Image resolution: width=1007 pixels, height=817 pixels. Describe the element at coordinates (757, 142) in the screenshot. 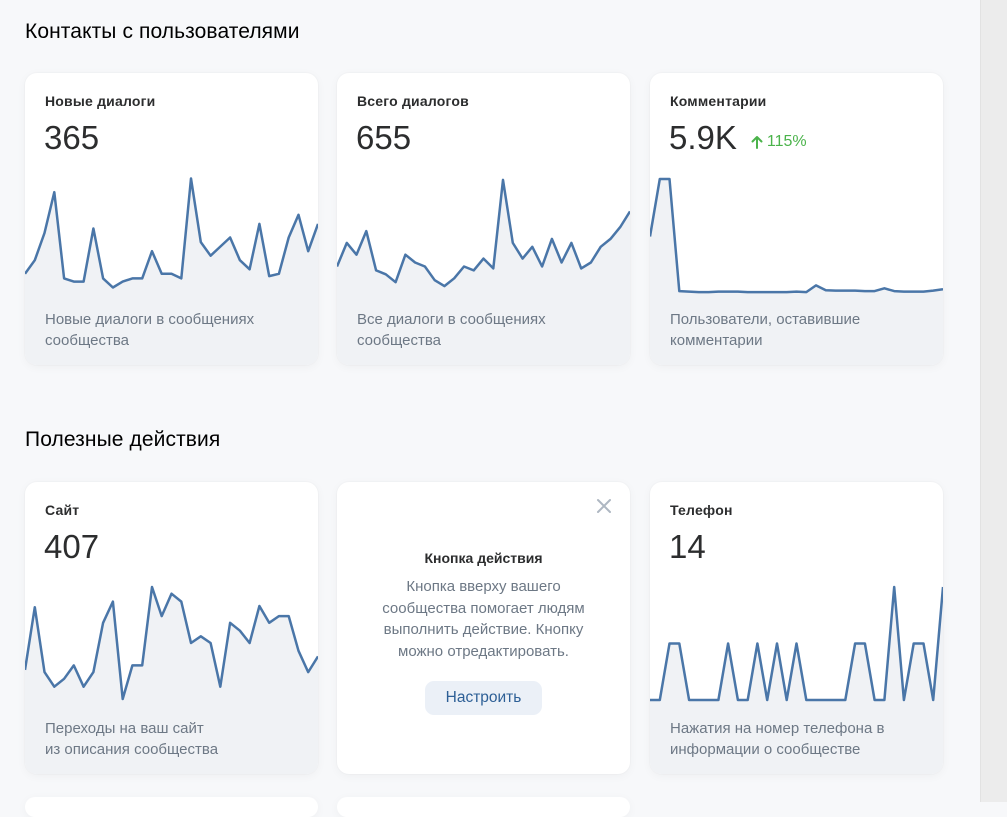

I see `arrow-up-icon` at that location.